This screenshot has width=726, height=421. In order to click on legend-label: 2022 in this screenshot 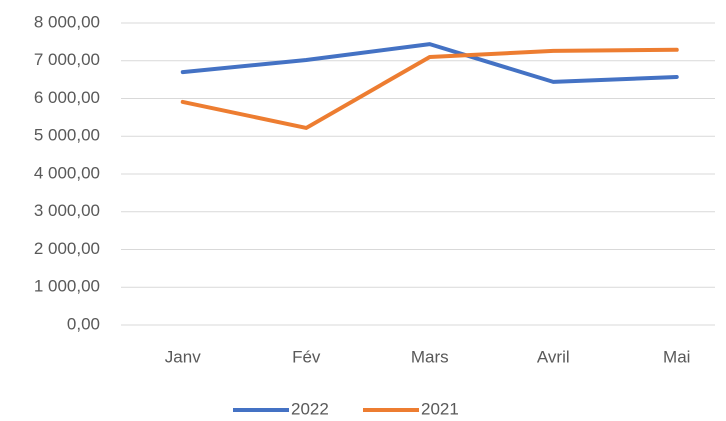, I will do `click(310, 408)`.